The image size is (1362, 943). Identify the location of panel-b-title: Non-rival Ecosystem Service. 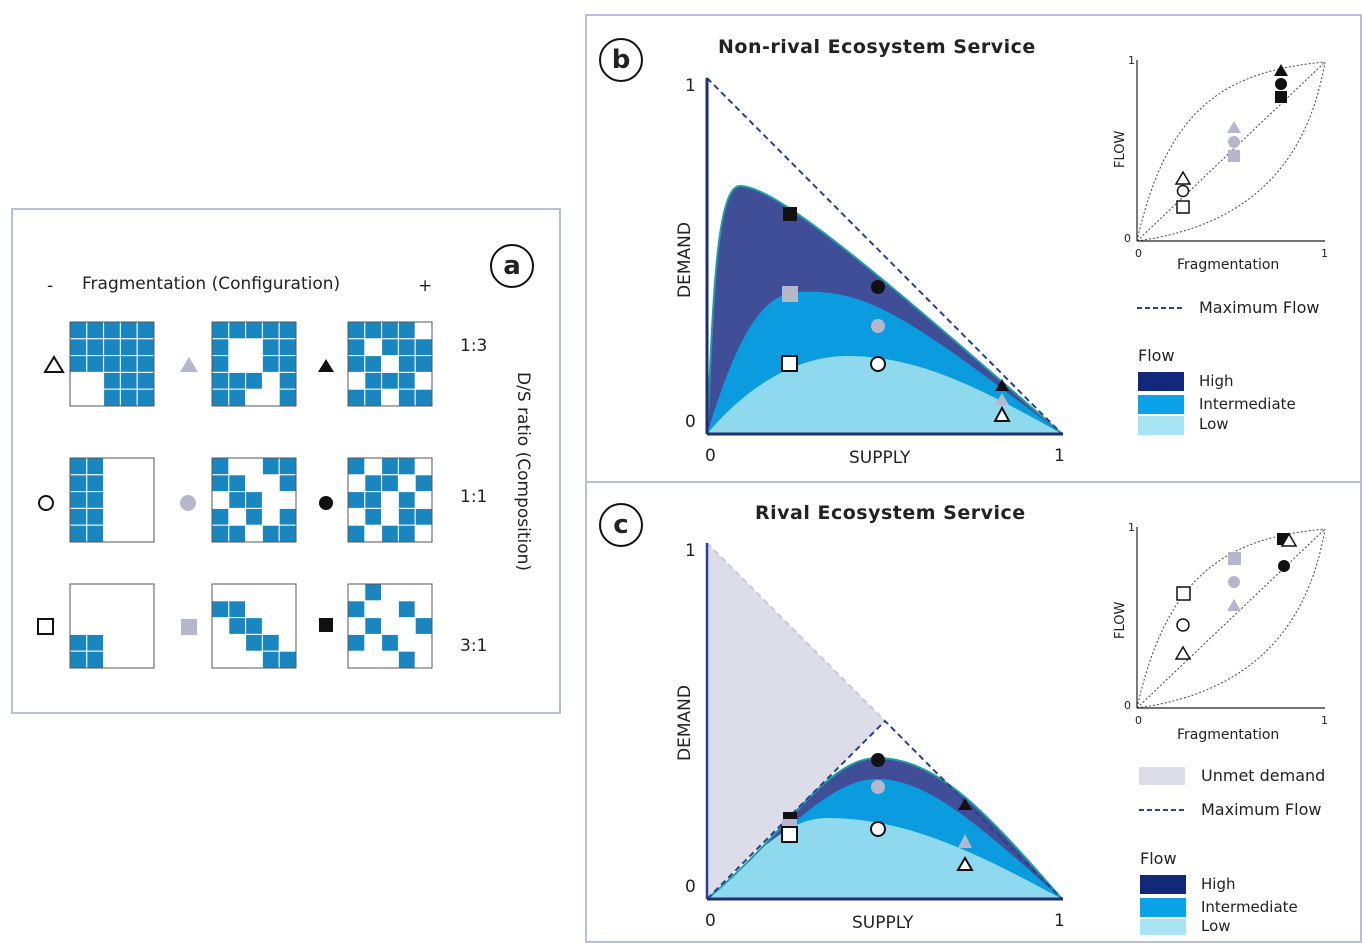
(877, 47).